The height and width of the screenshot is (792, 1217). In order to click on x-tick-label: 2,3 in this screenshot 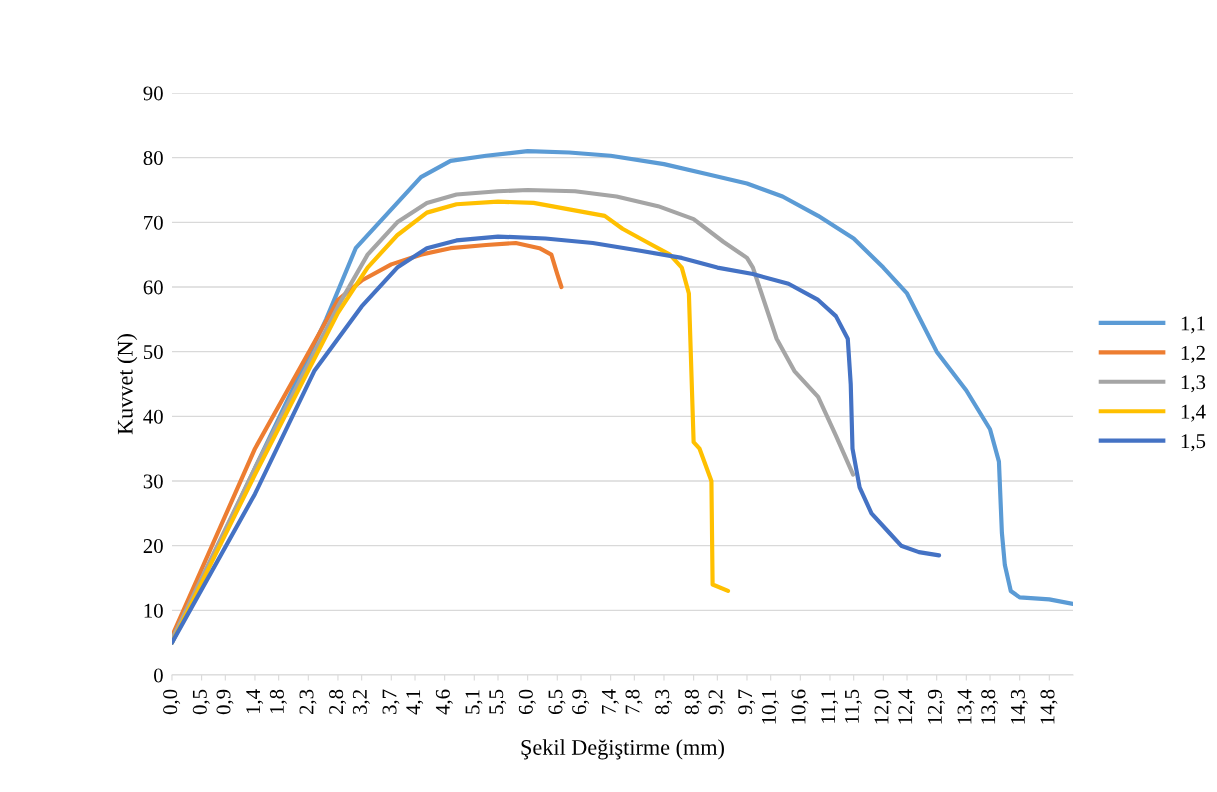, I will do `click(308, 702)`.